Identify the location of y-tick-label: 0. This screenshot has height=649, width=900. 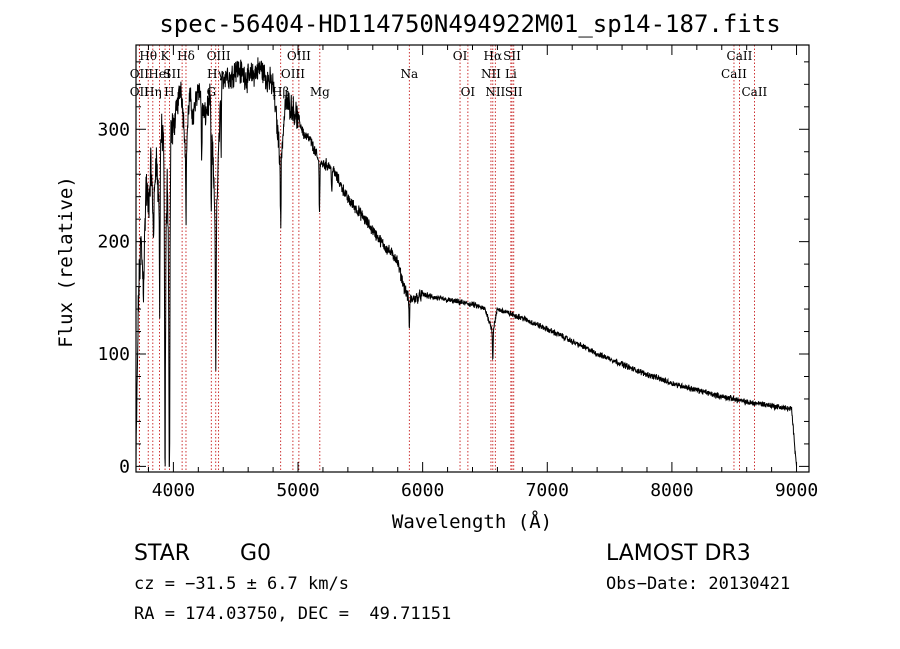
(124, 466).